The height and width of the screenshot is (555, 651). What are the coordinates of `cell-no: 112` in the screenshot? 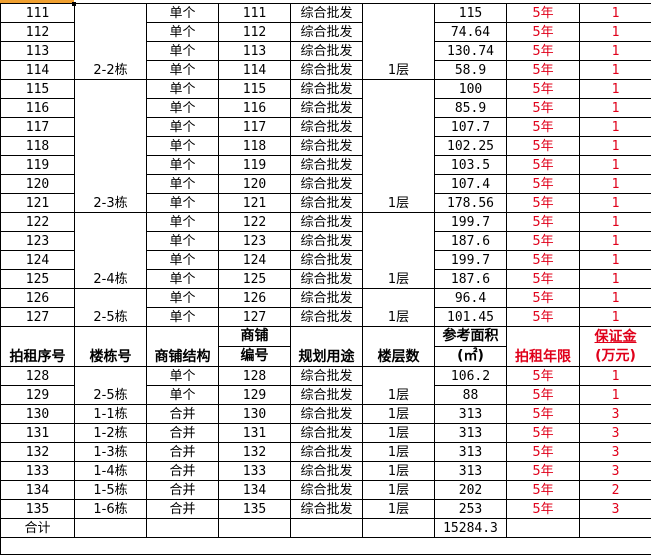 It's located at (37, 32).